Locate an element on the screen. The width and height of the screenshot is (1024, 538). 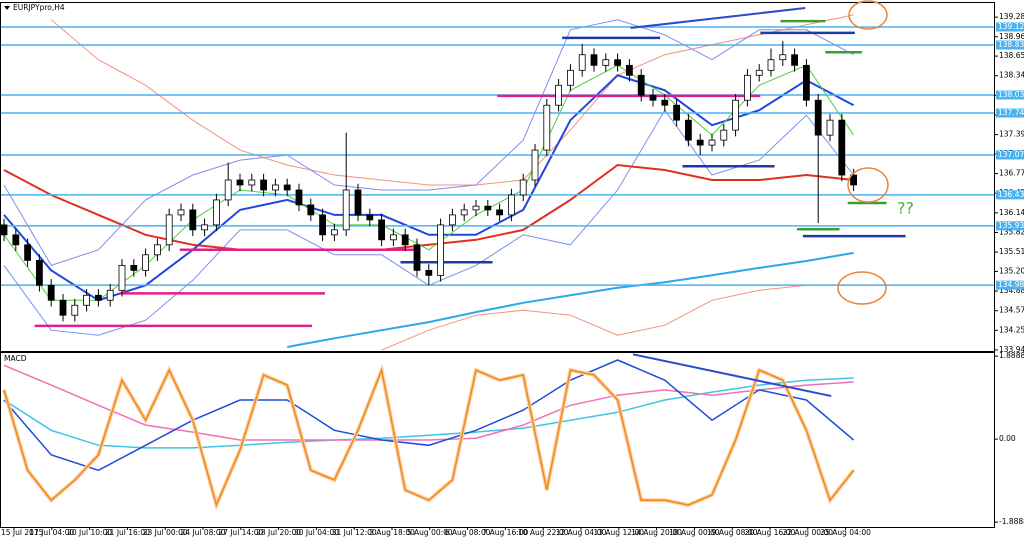
x-tick-label: 14 Aug 20:00 is located at coordinates (656, 532).